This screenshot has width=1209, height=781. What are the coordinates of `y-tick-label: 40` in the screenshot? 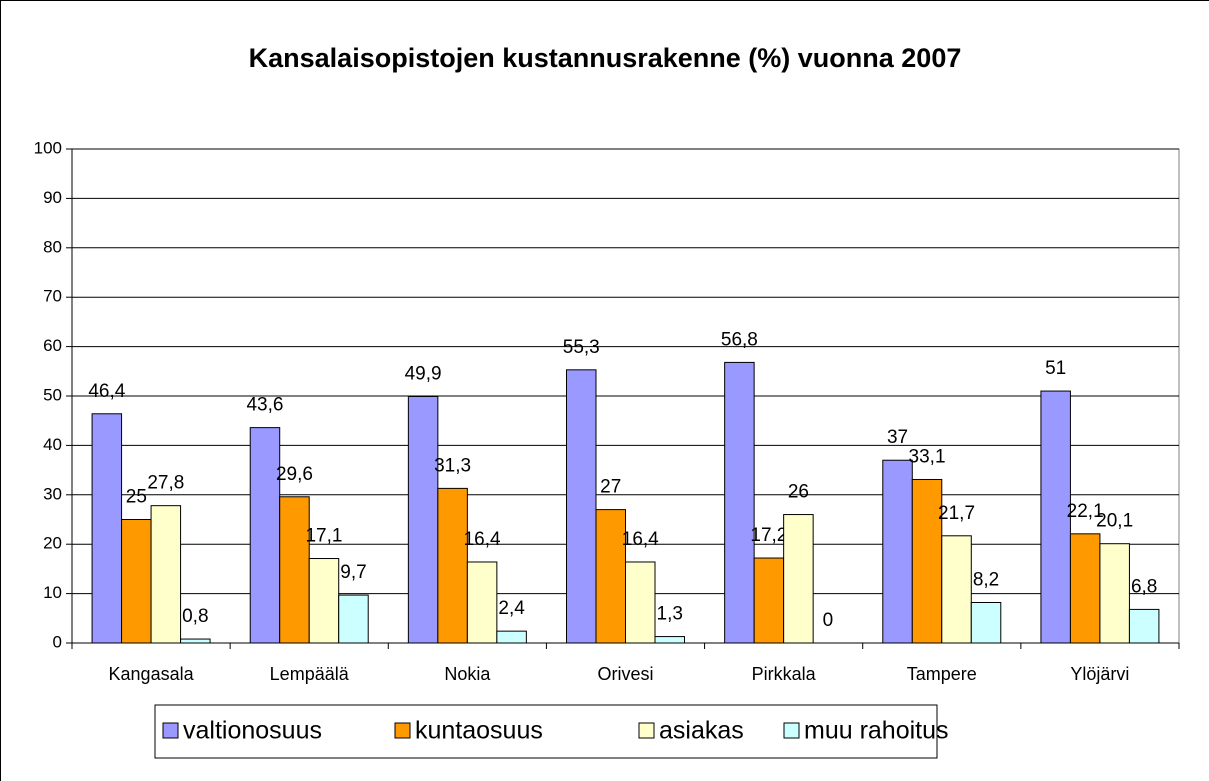 It's located at (52, 444).